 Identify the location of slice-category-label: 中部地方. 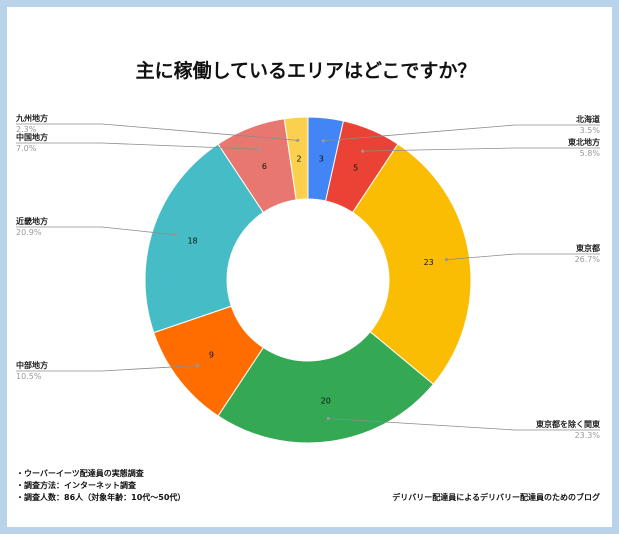
(32, 365).